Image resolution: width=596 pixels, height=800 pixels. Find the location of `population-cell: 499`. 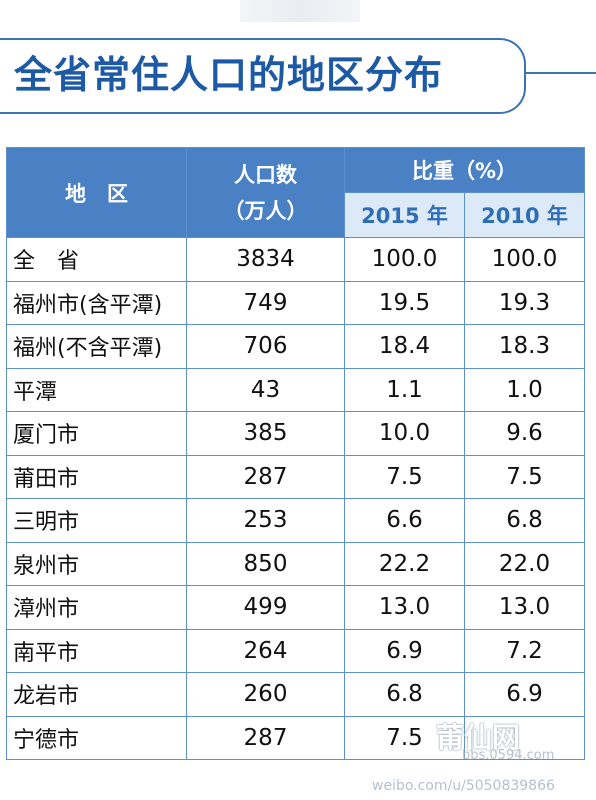

population-cell: 499 is located at coordinates (265, 607).